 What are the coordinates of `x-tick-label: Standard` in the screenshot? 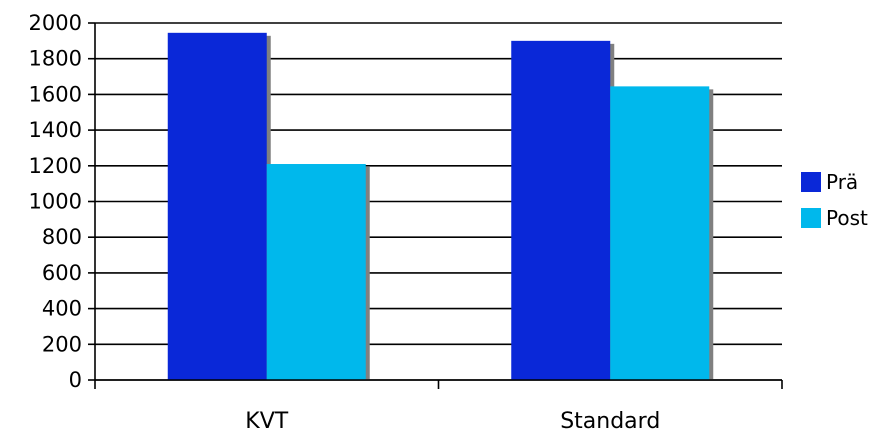 It's located at (610, 421).